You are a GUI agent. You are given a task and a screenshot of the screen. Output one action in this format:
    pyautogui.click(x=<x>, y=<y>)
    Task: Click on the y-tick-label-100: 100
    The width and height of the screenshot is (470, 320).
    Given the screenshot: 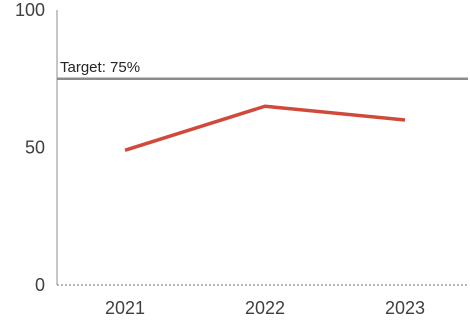 What is the action you would take?
    pyautogui.click(x=30, y=10)
    